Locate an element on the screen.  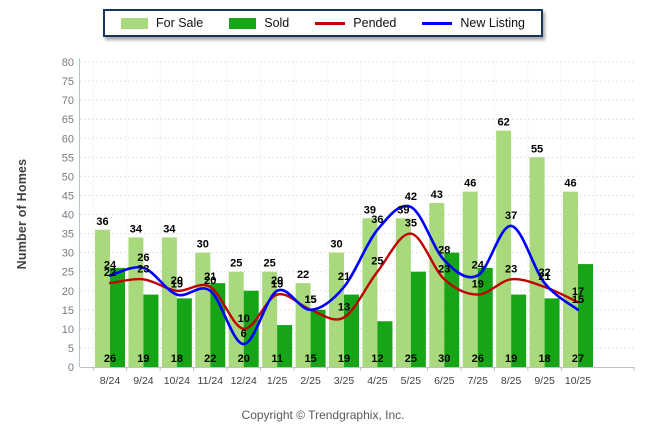
new-listing-label: 19 is located at coordinates (177, 285).